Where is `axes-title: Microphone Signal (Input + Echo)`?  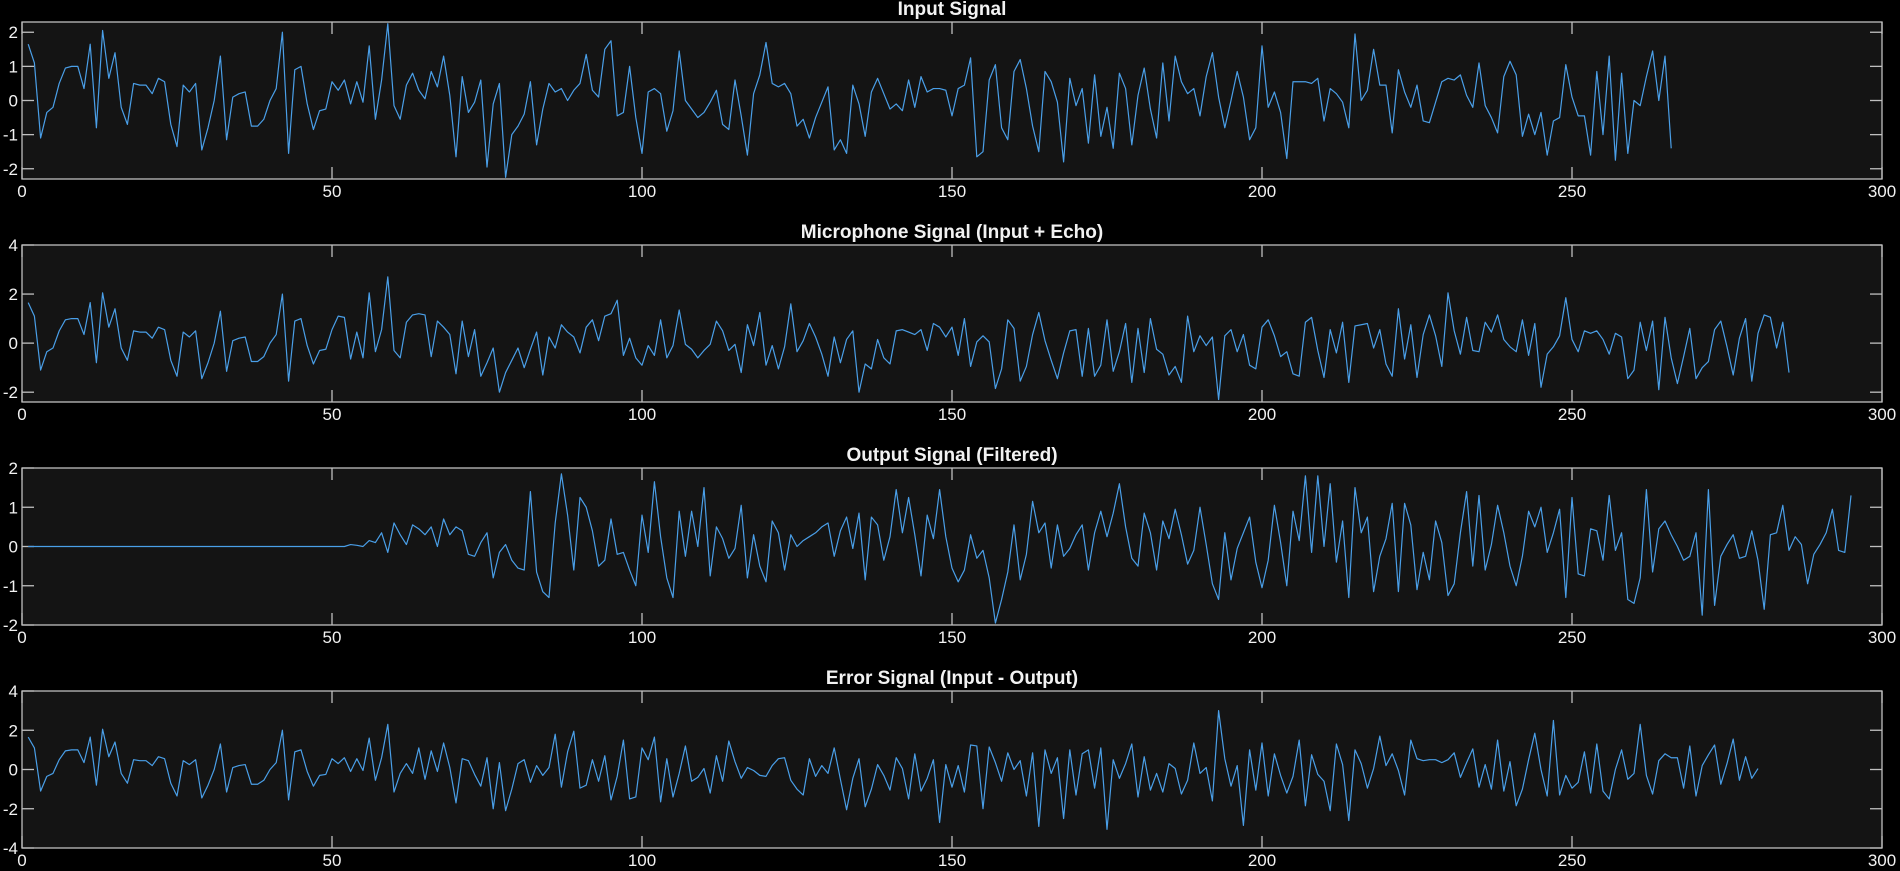
axes-title: Microphone Signal (Input + Echo) is located at coordinates (952, 232).